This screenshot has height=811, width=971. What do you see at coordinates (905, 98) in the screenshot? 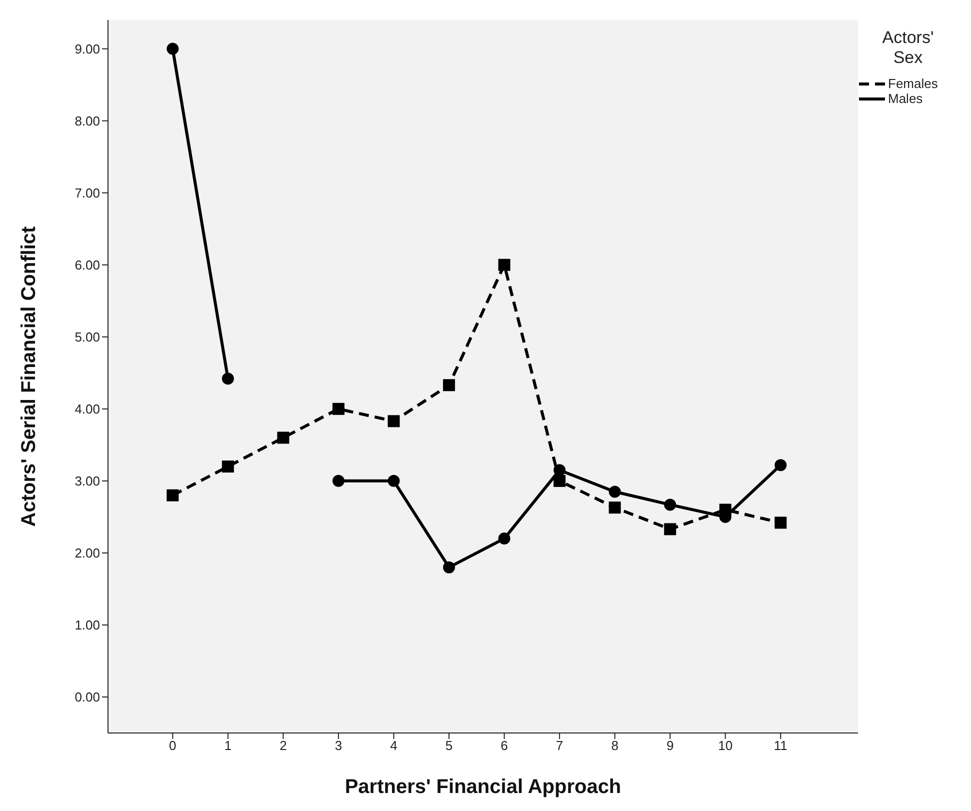
I see `legend-label: Males` at bounding box center [905, 98].